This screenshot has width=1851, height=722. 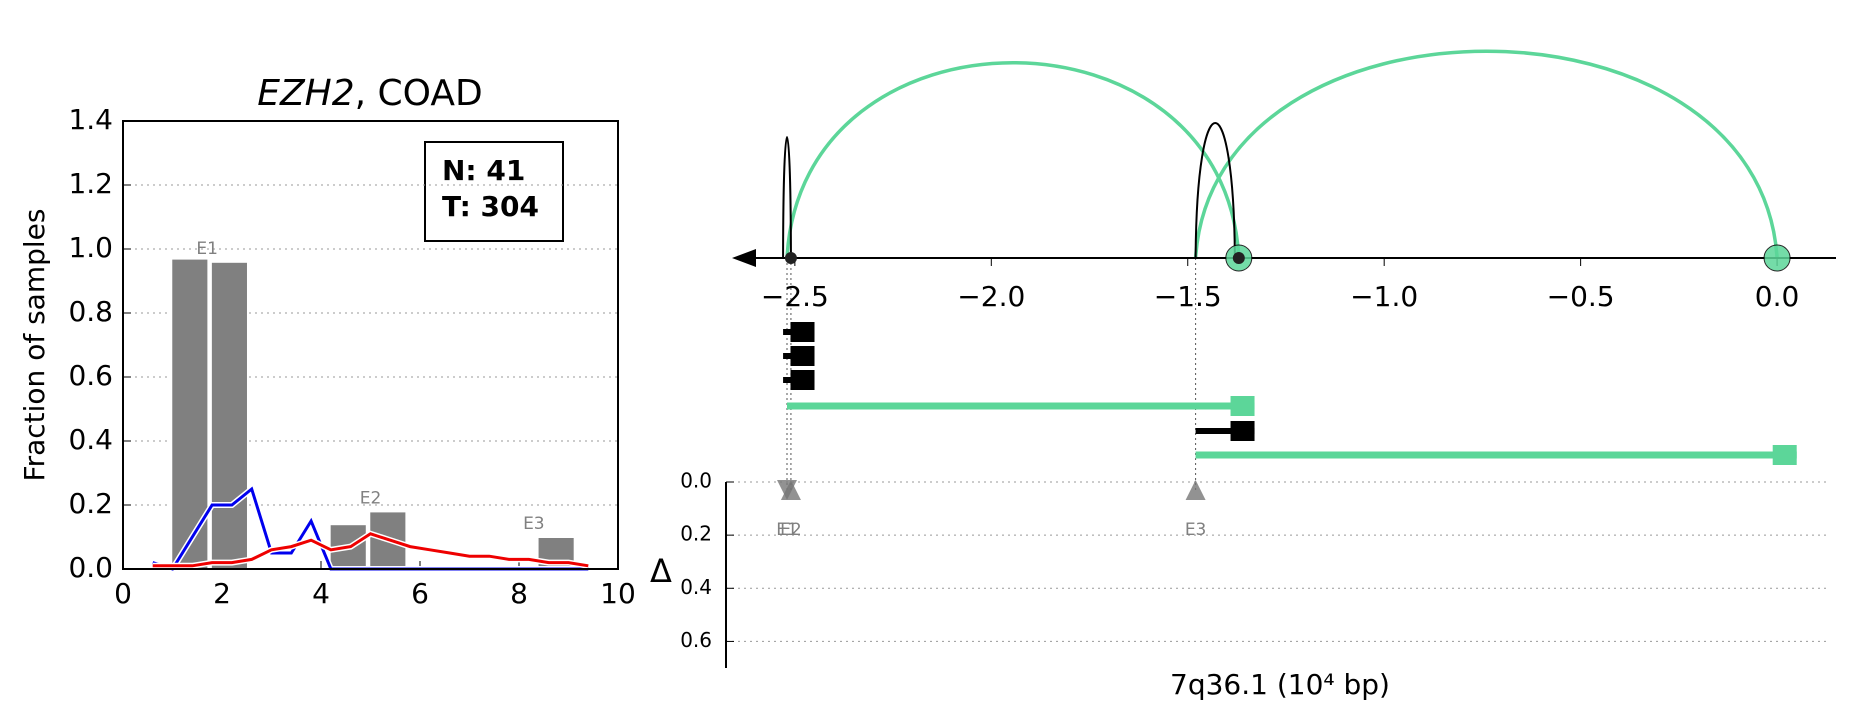 I want to click on x-tick-label: 0.0, so click(x=1777, y=296).